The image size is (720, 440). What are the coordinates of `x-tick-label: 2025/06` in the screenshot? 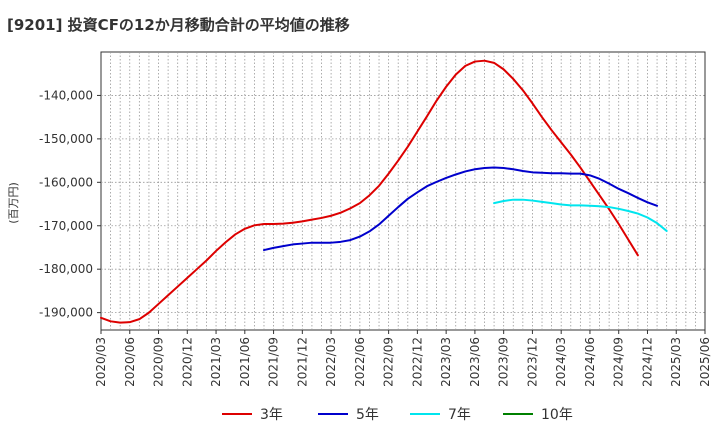 It's located at (705, 362).